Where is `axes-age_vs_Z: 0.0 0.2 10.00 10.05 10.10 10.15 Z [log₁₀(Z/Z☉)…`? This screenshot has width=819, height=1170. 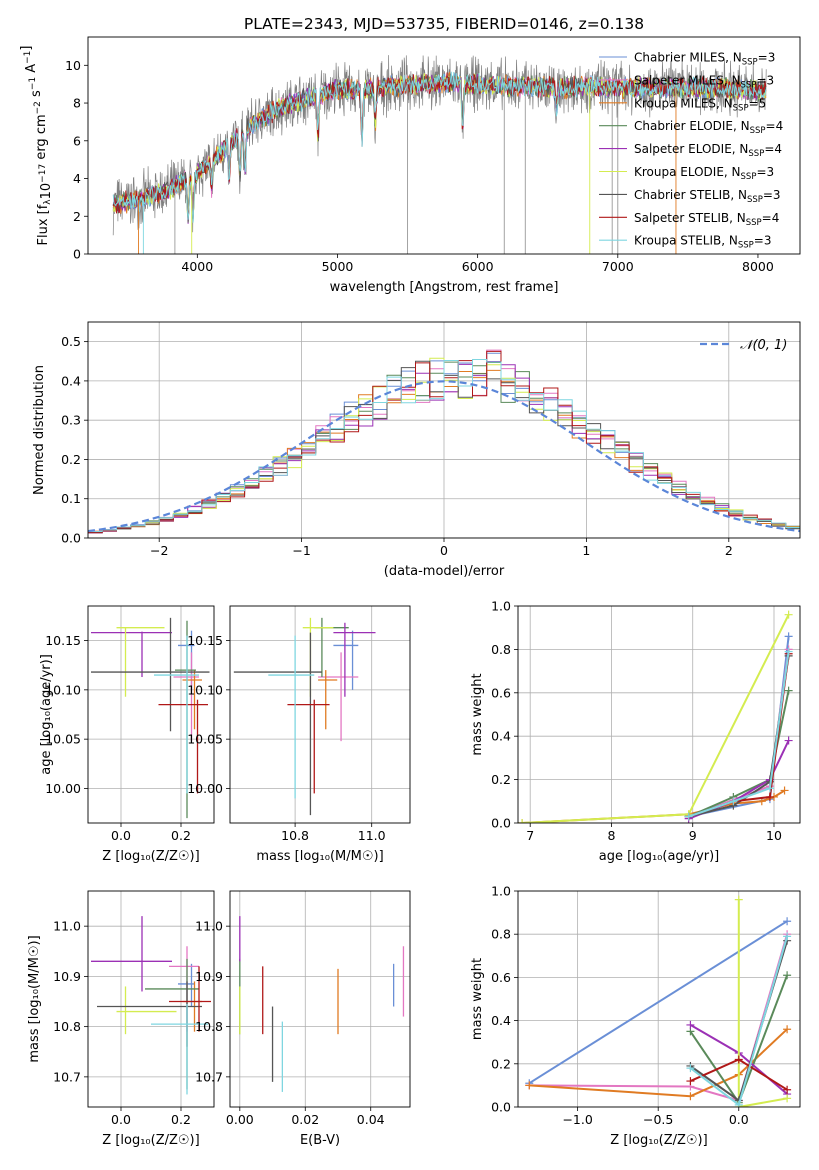
axes-age_vs_Z: 0.0 0.2 10.00 10.05 10.10 10.15 Z [log₁₀(Z/Z☉)… is located at coordinates (127, 734).